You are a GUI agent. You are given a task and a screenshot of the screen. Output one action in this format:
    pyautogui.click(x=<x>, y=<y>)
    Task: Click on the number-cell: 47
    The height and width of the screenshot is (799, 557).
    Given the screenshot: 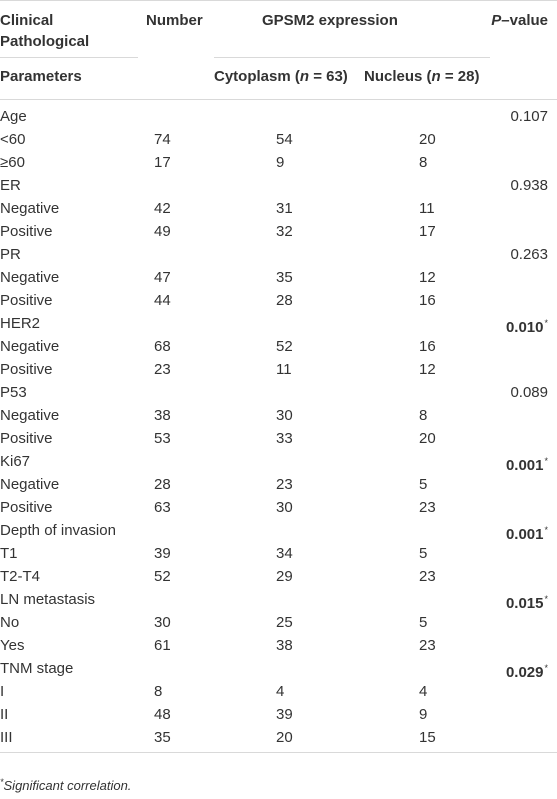 What is the action you would take?
    pyautogui.click(x=162, y=277)
    